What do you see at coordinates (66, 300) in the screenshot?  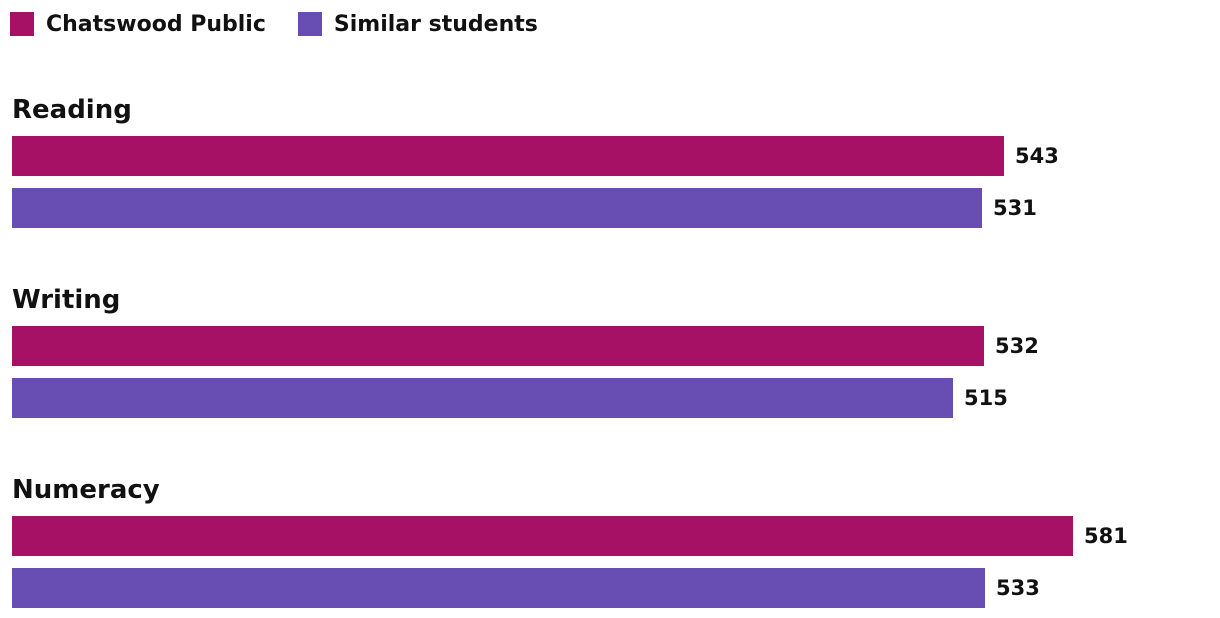 I see `group-label-writing: Writing` at bounding box center [66, 300].